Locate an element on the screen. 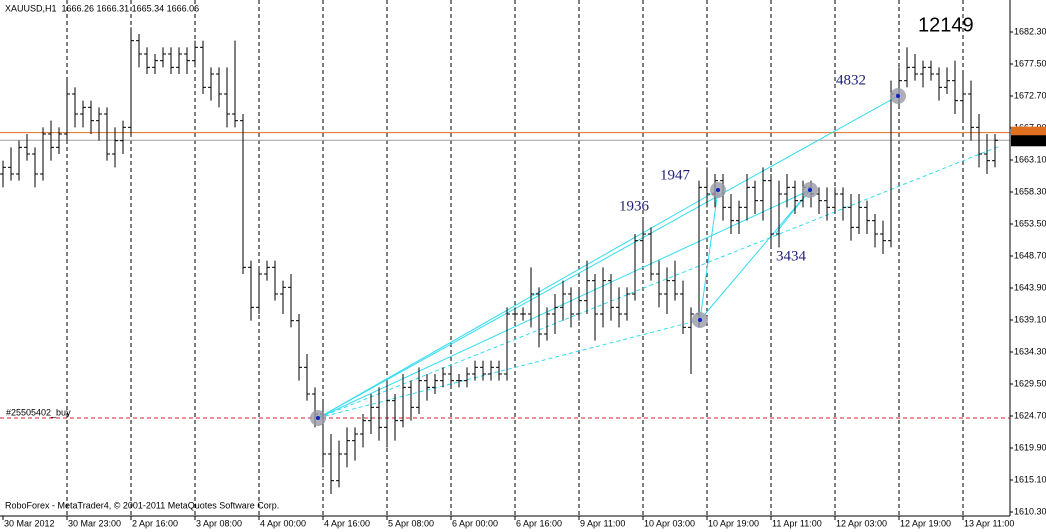  annotation: 1936 is located at coordinates (634, 206).